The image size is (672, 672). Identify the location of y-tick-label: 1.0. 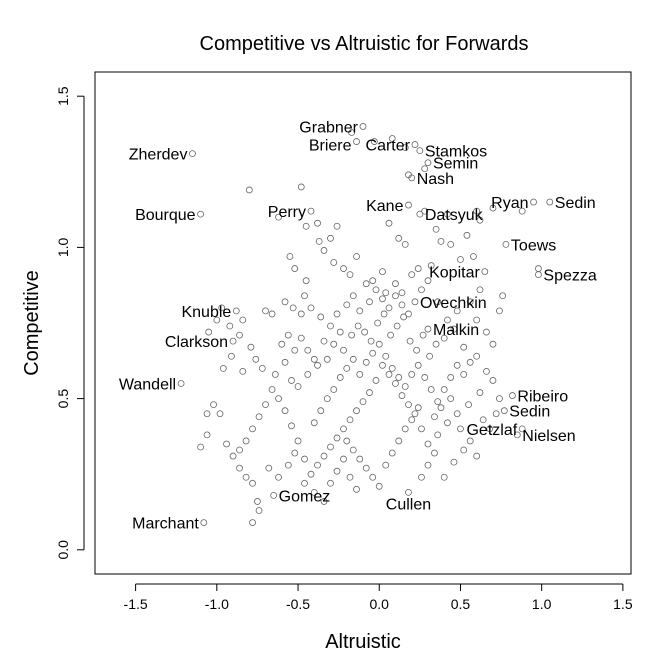
(63, 247).